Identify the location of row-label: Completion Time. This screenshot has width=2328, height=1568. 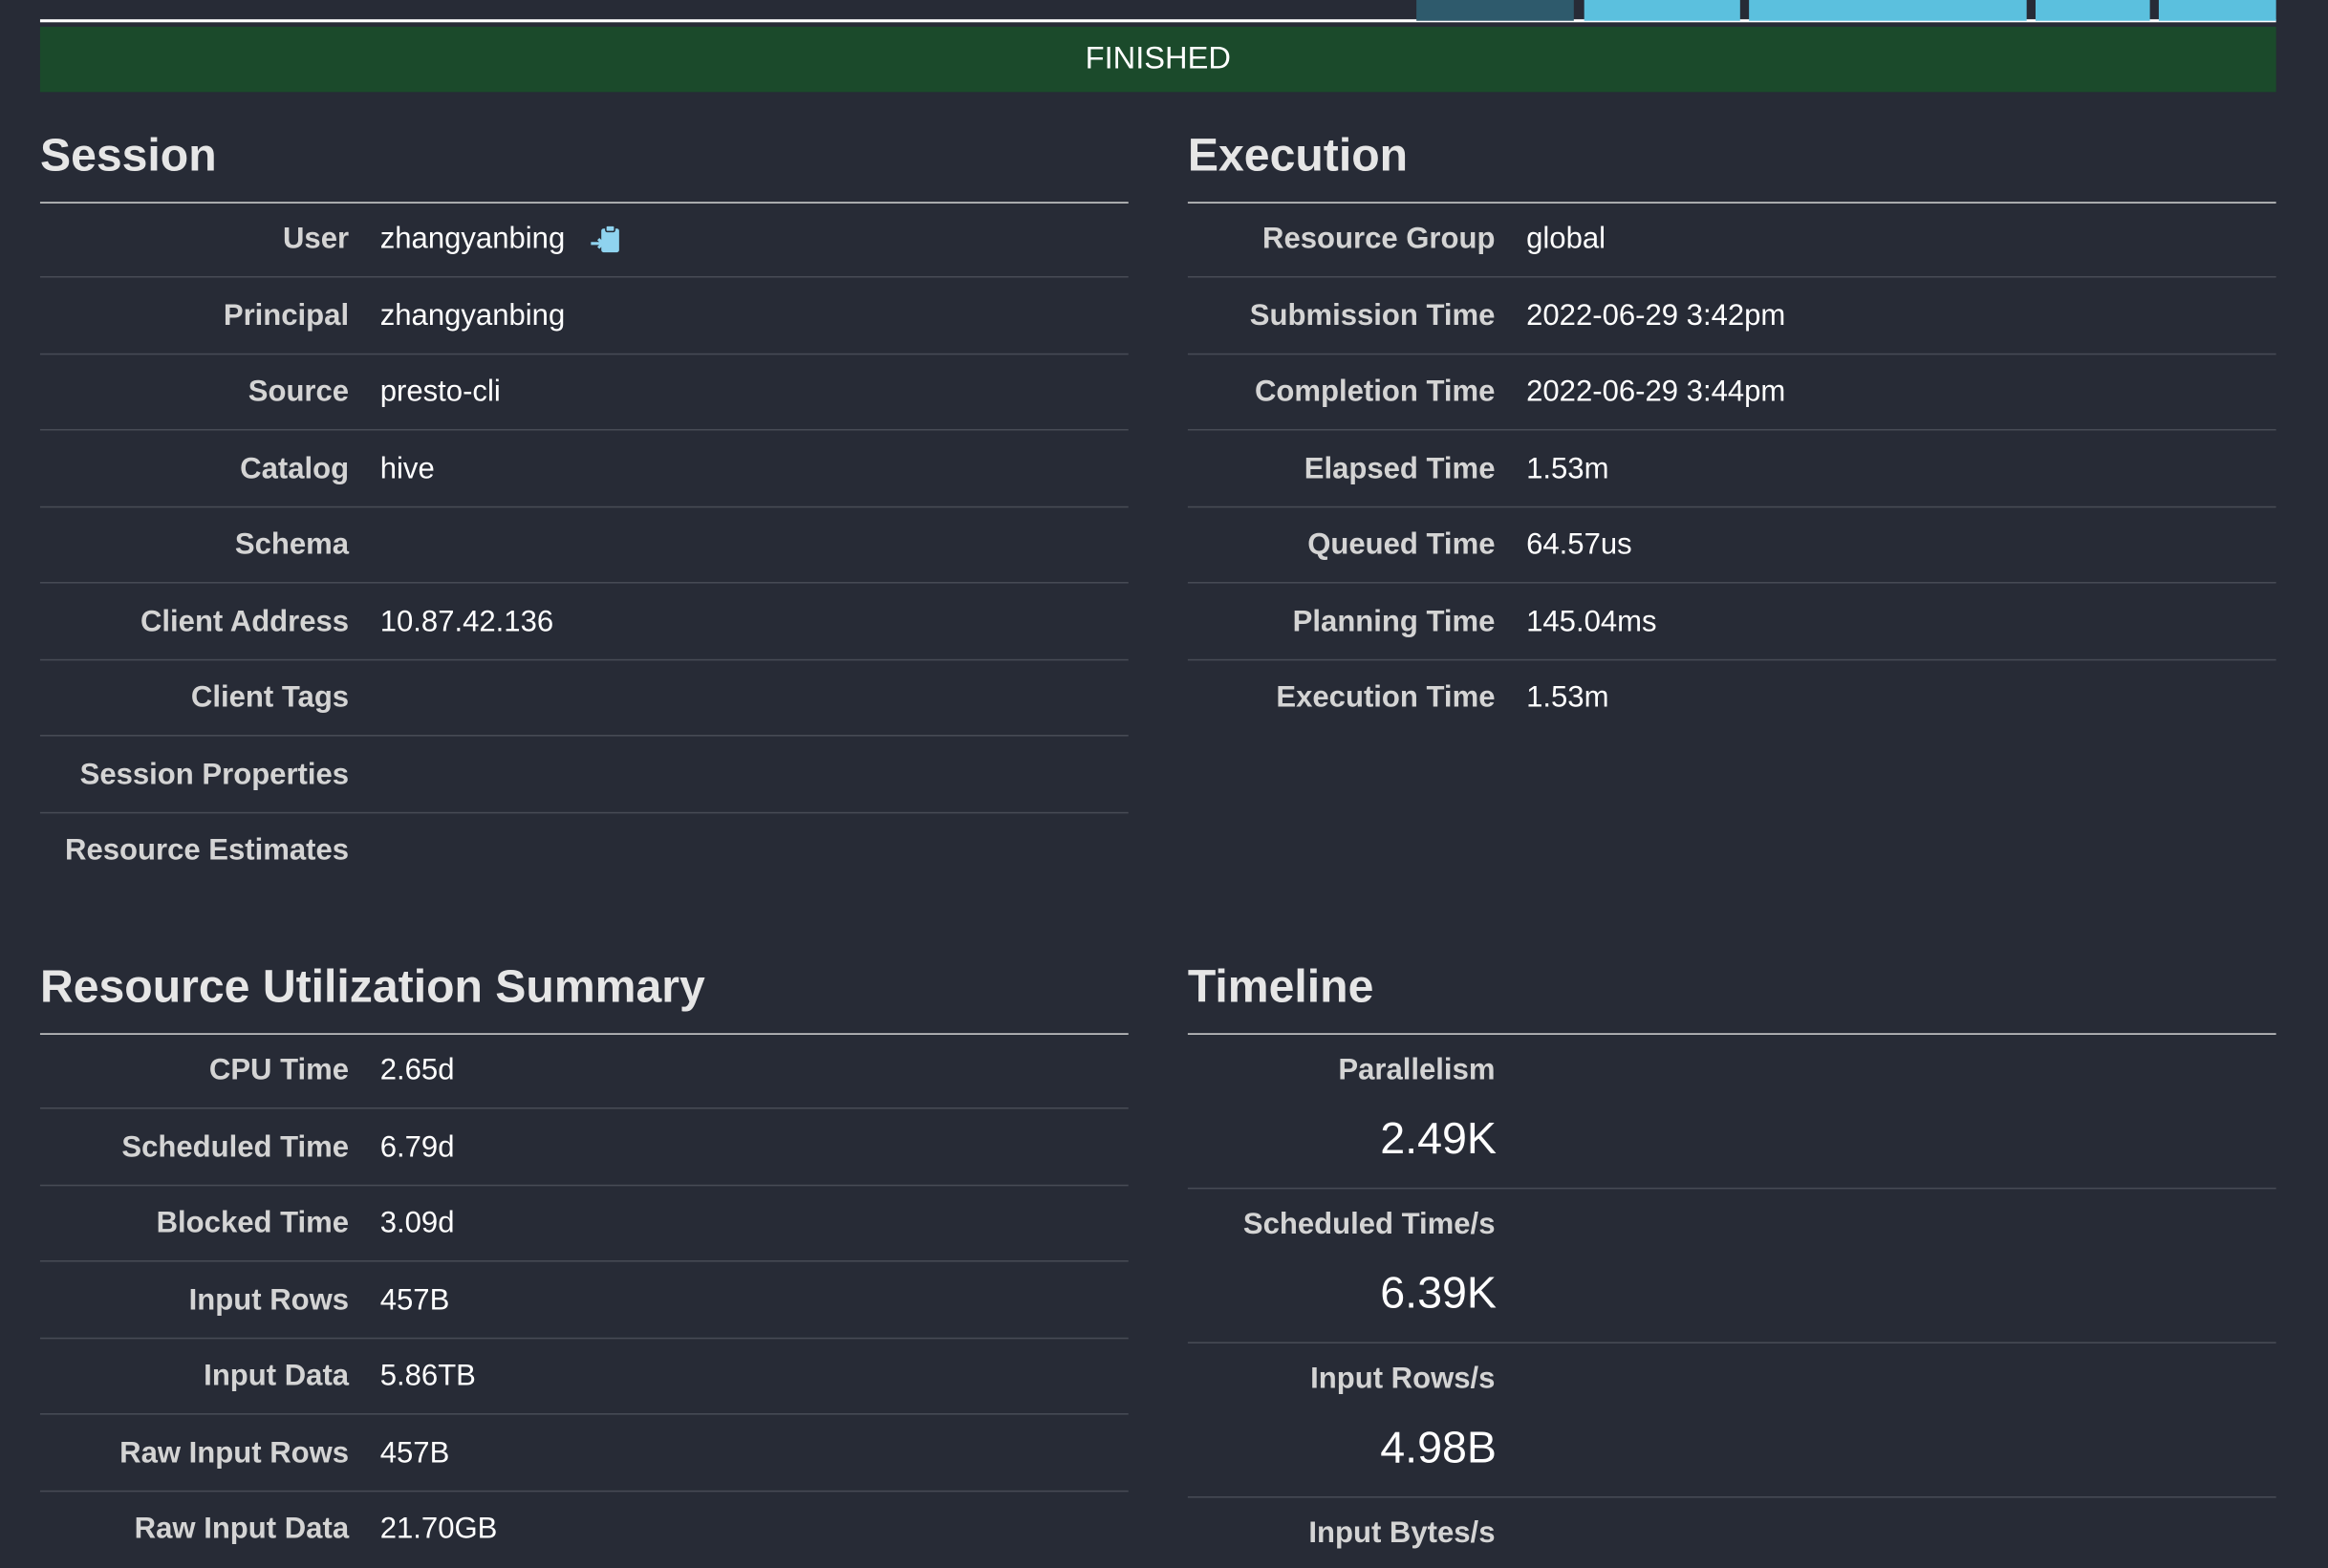
(1375, 393).